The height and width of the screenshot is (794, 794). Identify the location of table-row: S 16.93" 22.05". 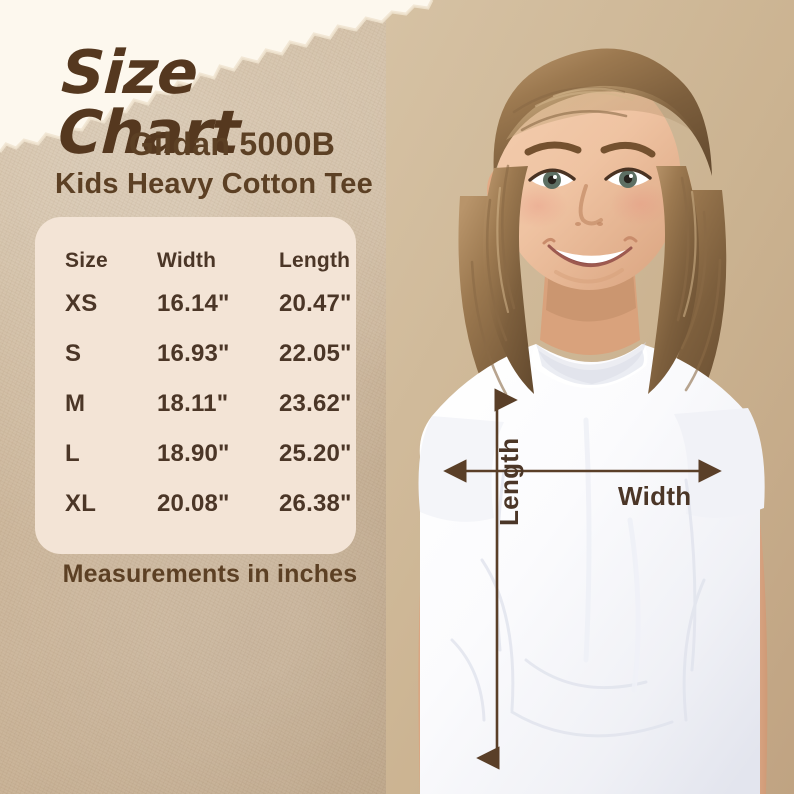
(195, 354).